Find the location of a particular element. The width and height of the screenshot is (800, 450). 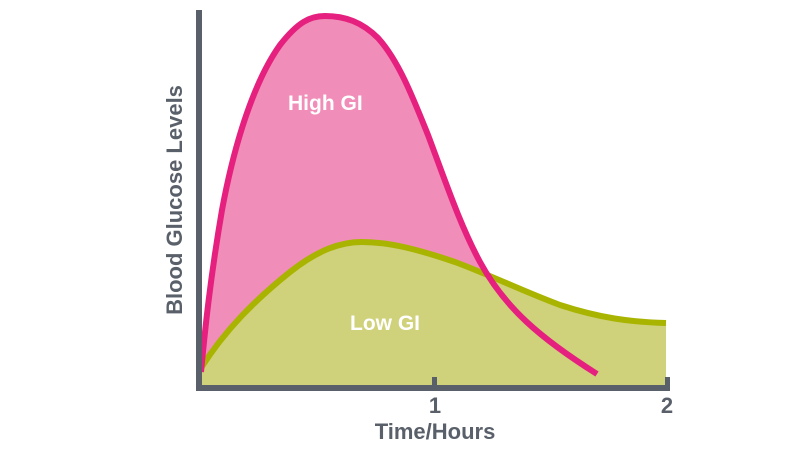

high-gi-label: High GI is located at coordinates (325, 103).